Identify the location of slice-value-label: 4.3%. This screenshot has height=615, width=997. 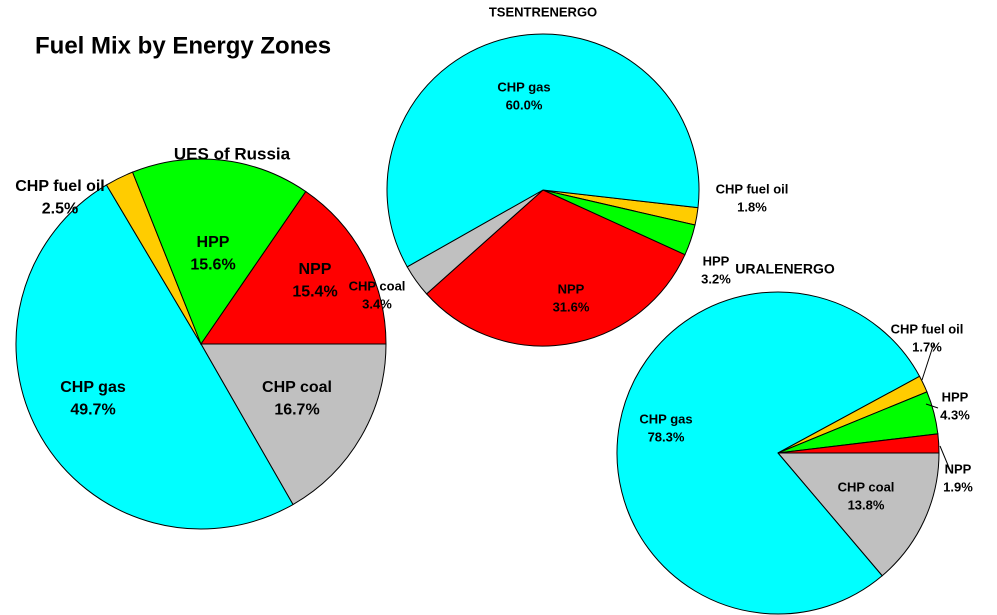
(955, 415).